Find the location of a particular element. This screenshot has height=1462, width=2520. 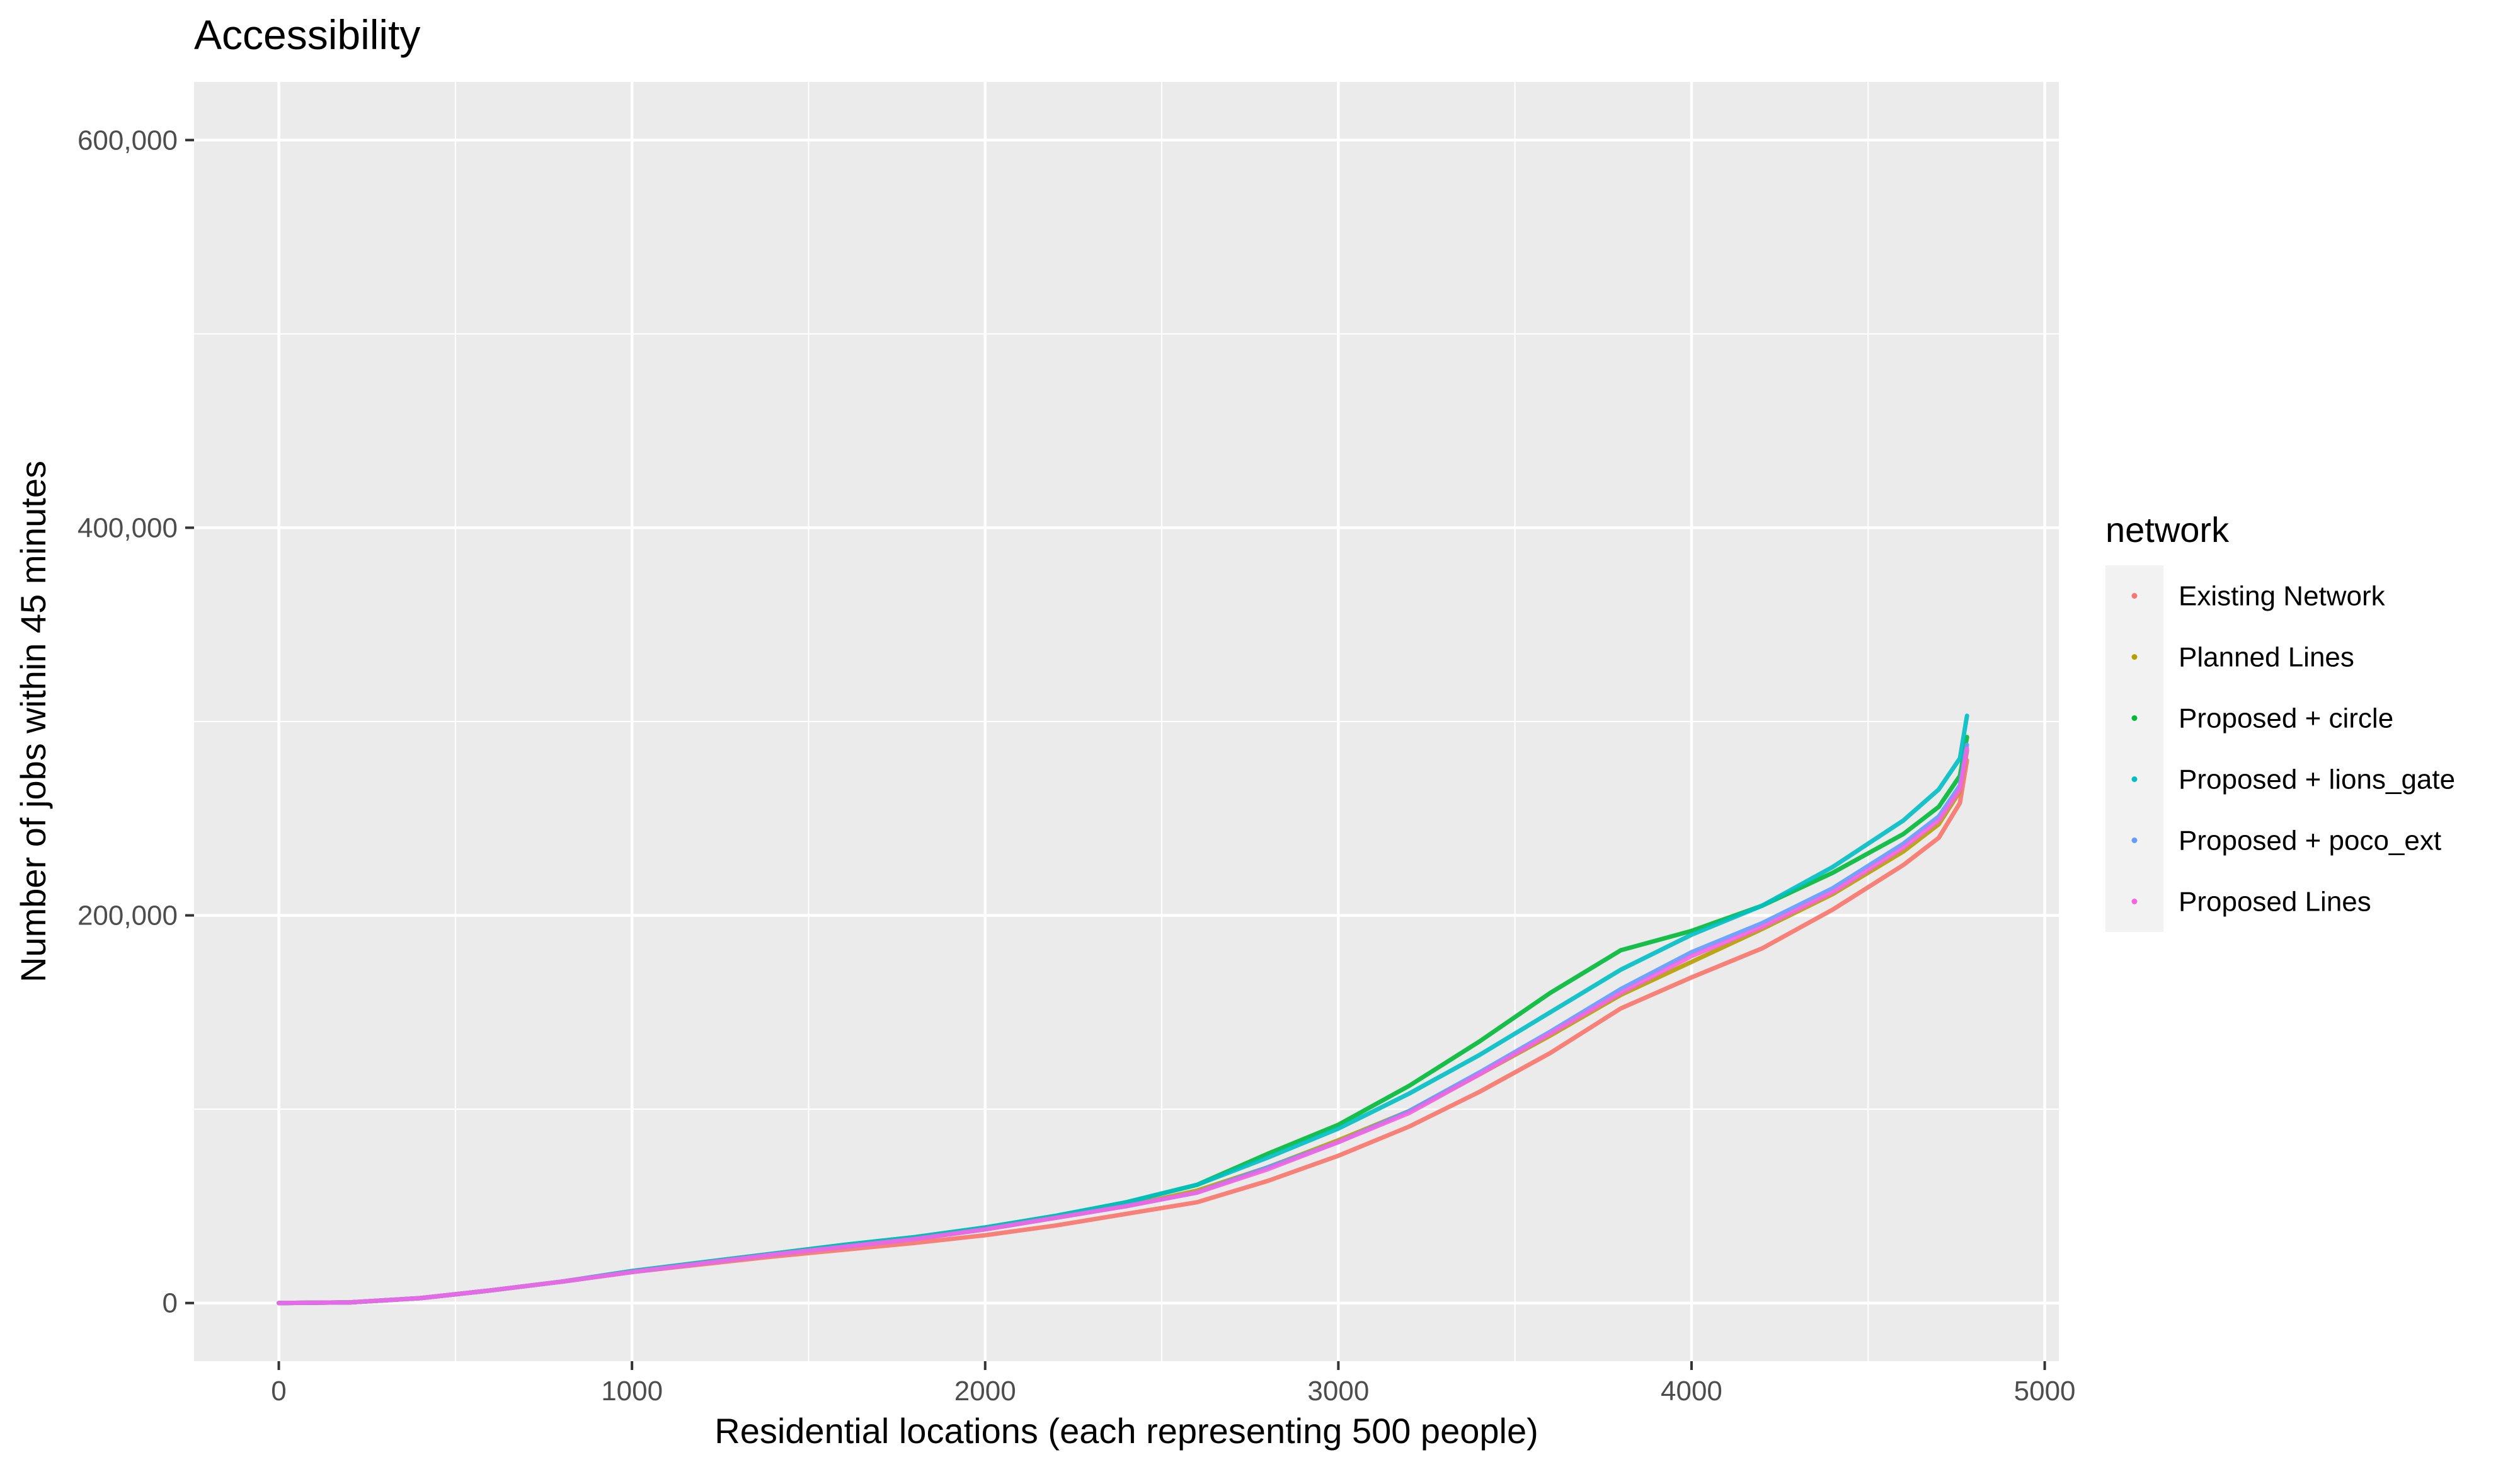

y-tick-label: 200,000 is located at coordinates (127, 916).